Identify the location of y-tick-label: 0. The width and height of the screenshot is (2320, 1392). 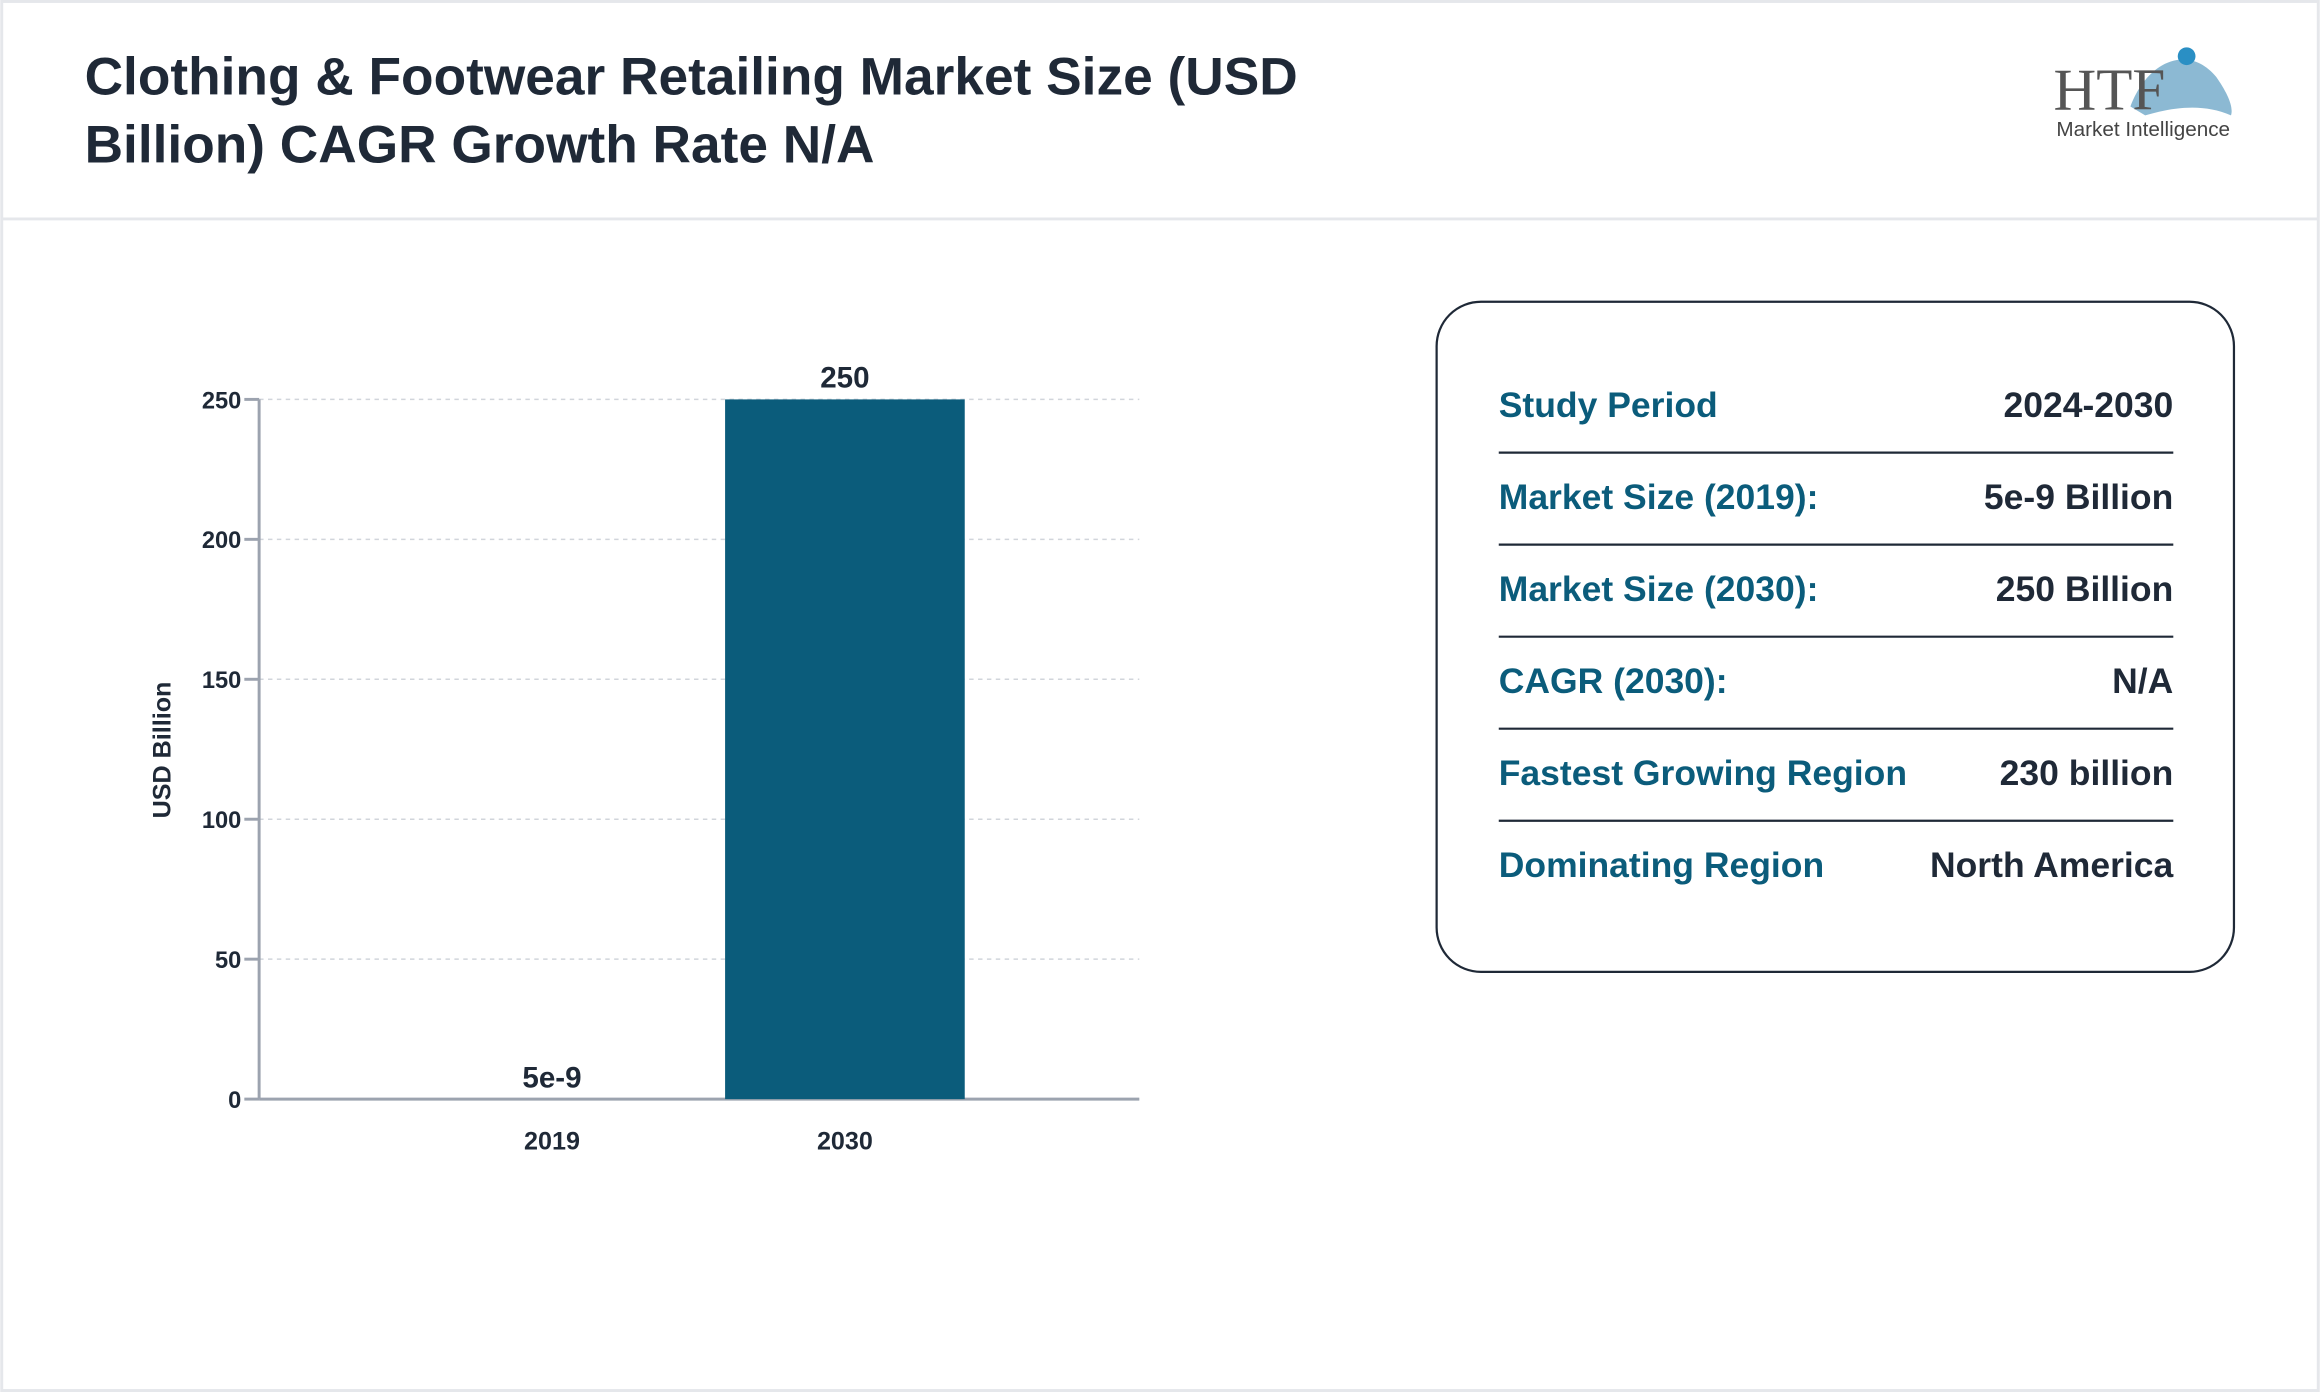
(234, 1101).